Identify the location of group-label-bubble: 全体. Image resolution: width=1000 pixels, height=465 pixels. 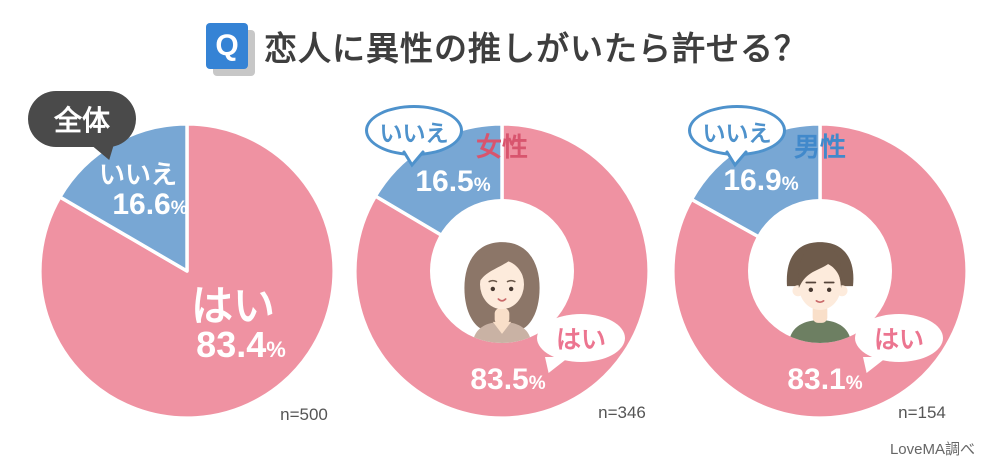
(82, 125).